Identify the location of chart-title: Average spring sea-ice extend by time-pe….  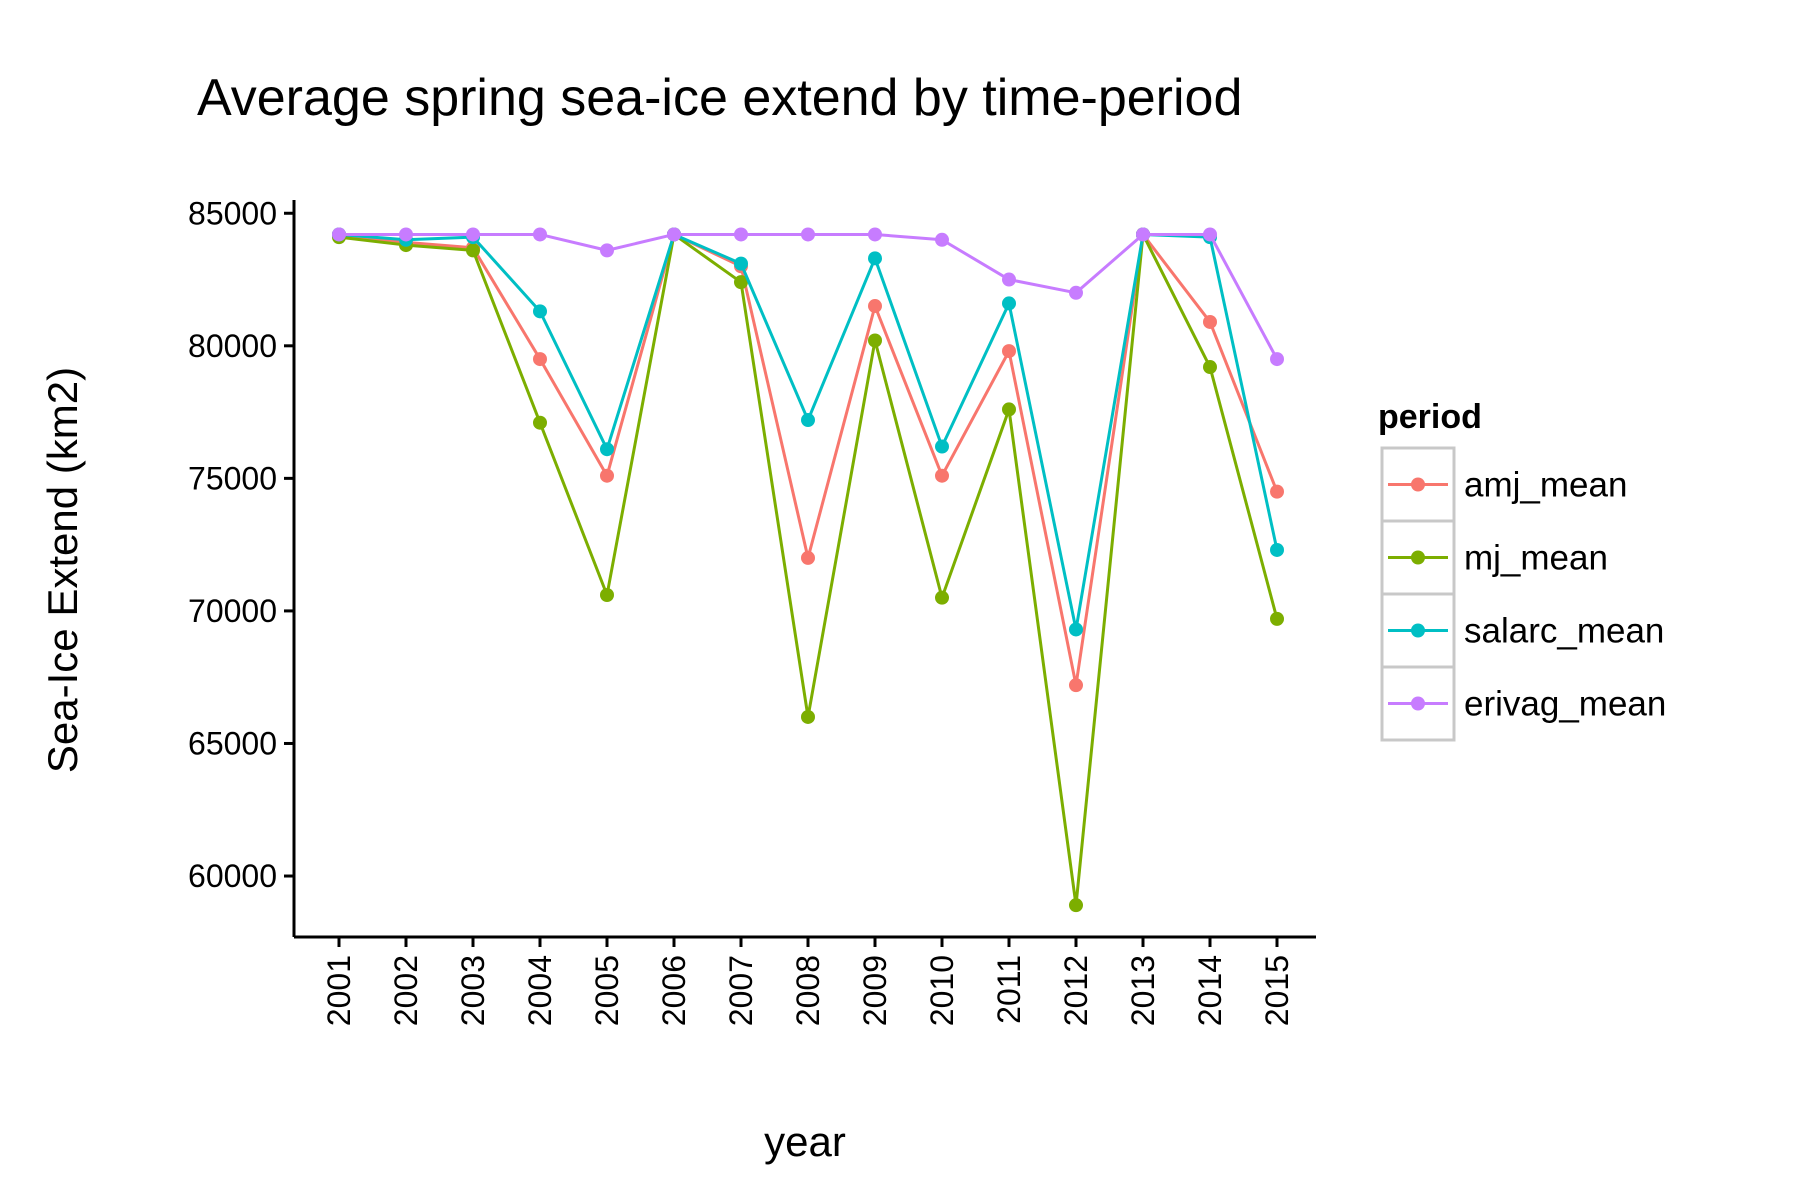
(719, 98).